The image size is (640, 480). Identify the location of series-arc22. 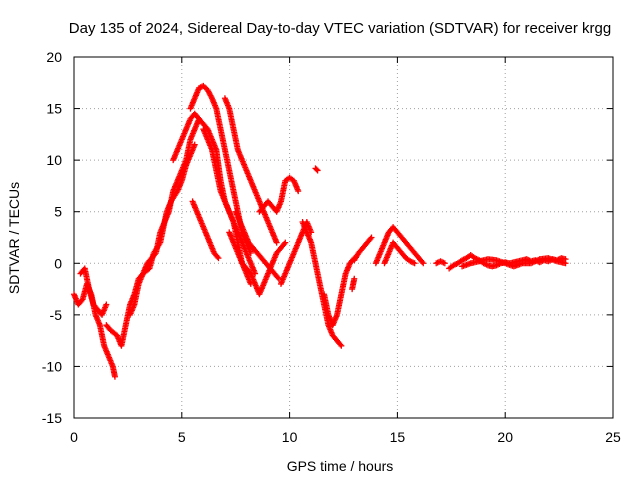
(507, 262).